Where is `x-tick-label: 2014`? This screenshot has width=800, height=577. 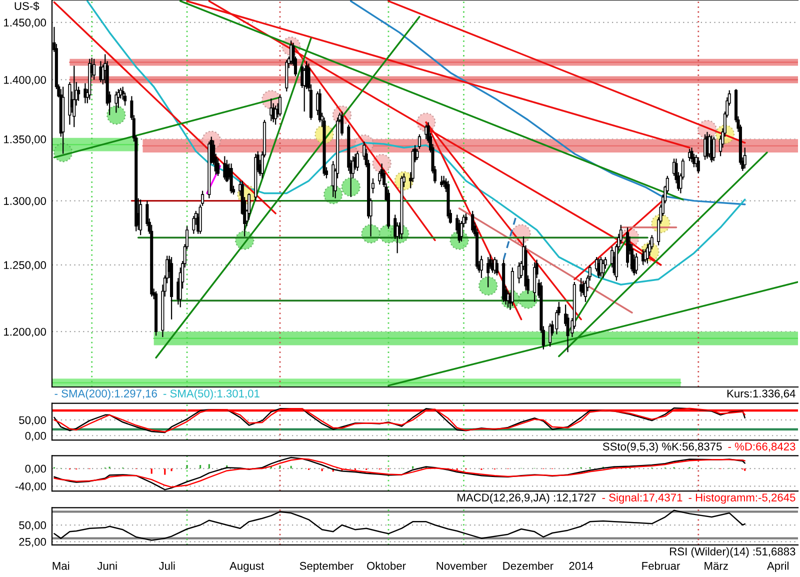 x-tick-label: 2014 is located at coordinates (581, 566).